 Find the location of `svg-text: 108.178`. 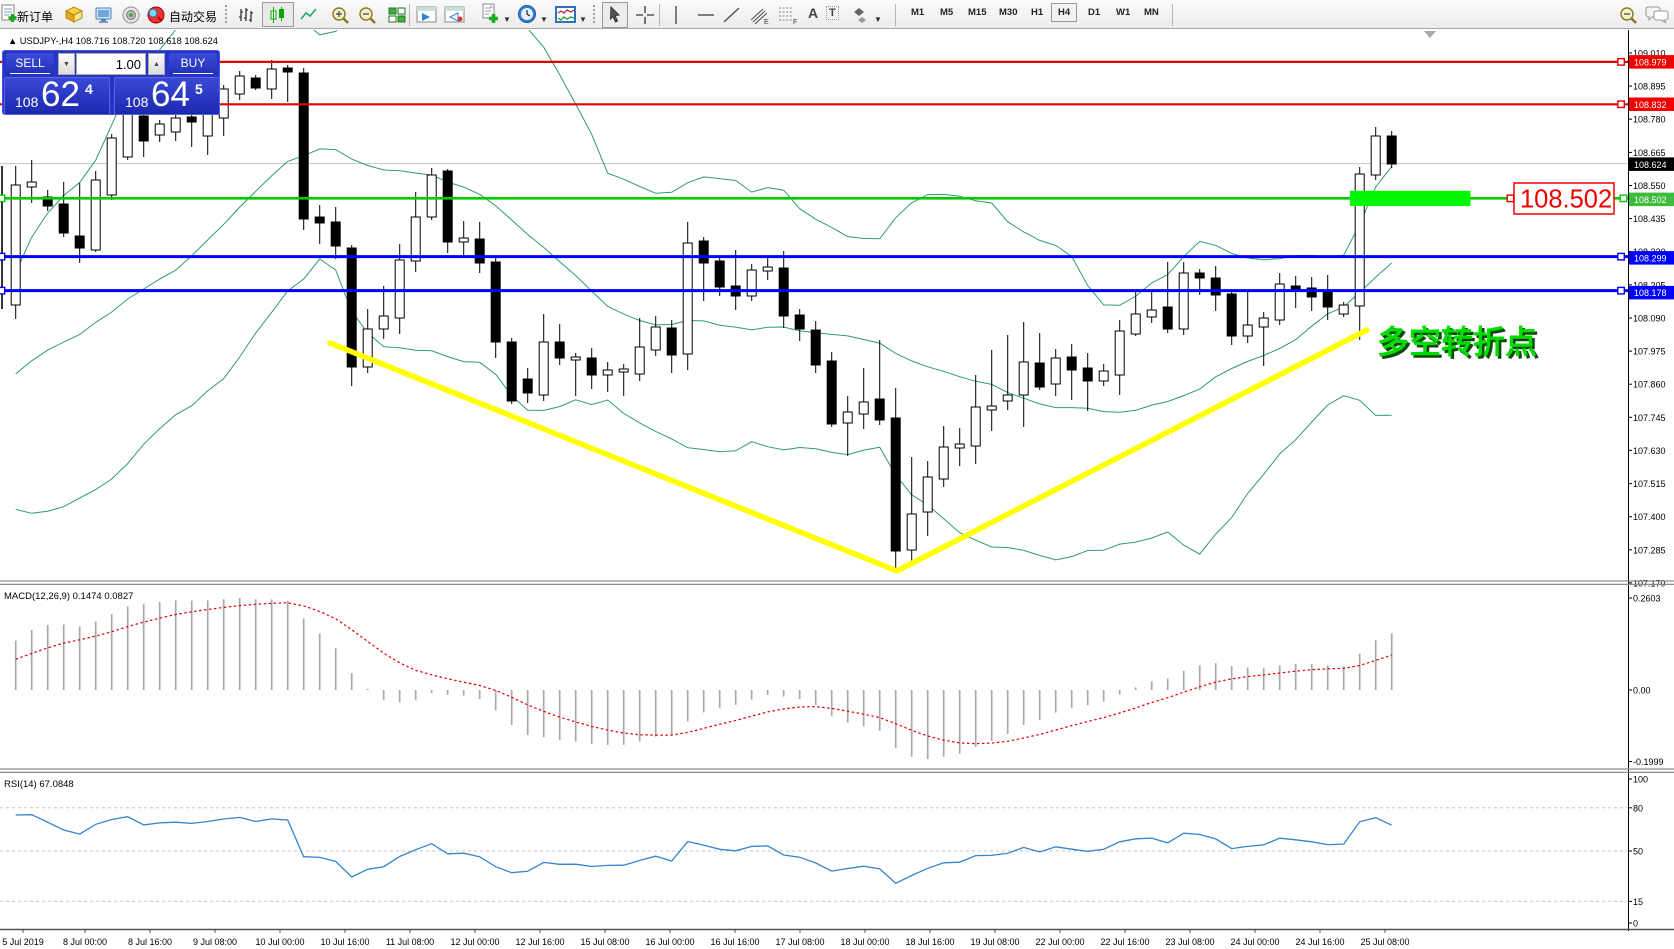

svg-text: 108.178 is located at coordinates (1650, 293).